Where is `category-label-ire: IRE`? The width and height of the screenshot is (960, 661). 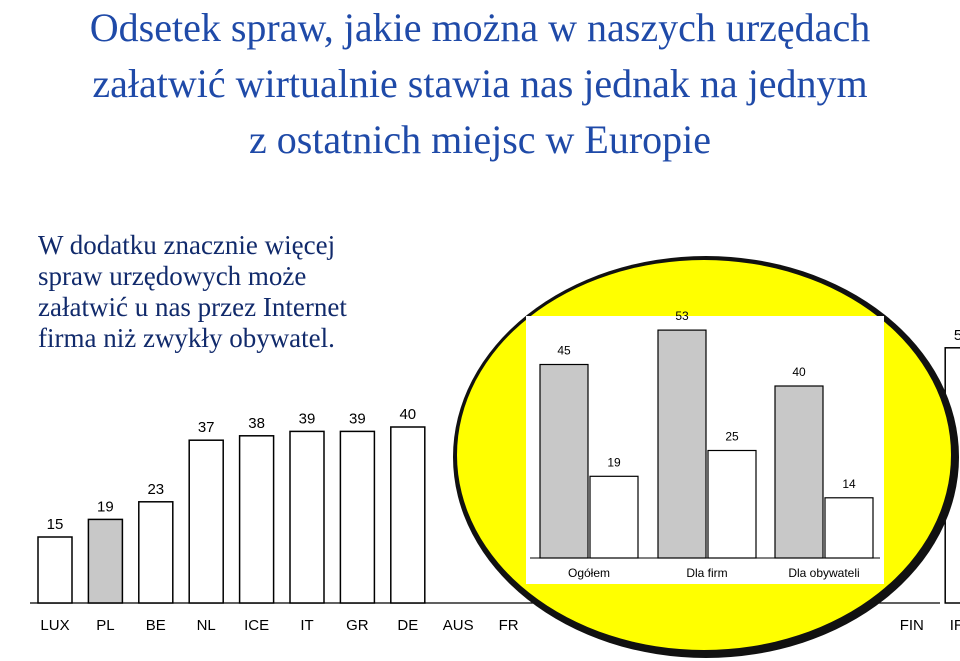
category-label-ire: IRE is located at coordinates (955, 625).